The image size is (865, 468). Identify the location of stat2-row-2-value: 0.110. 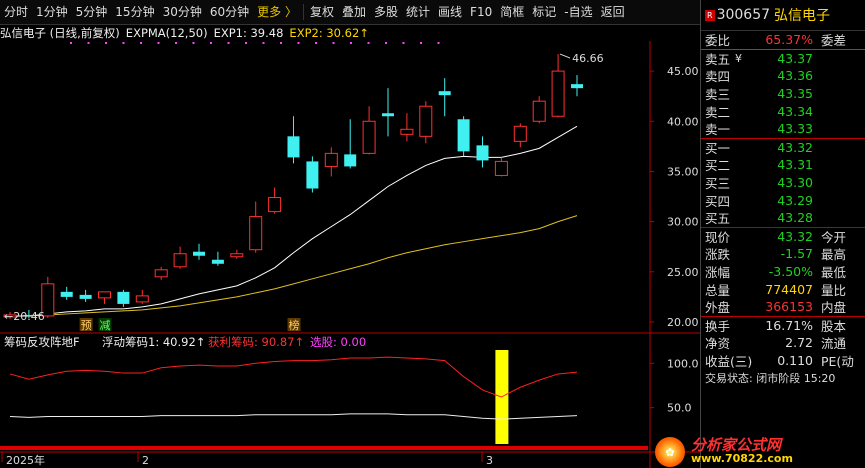
(795, 360).